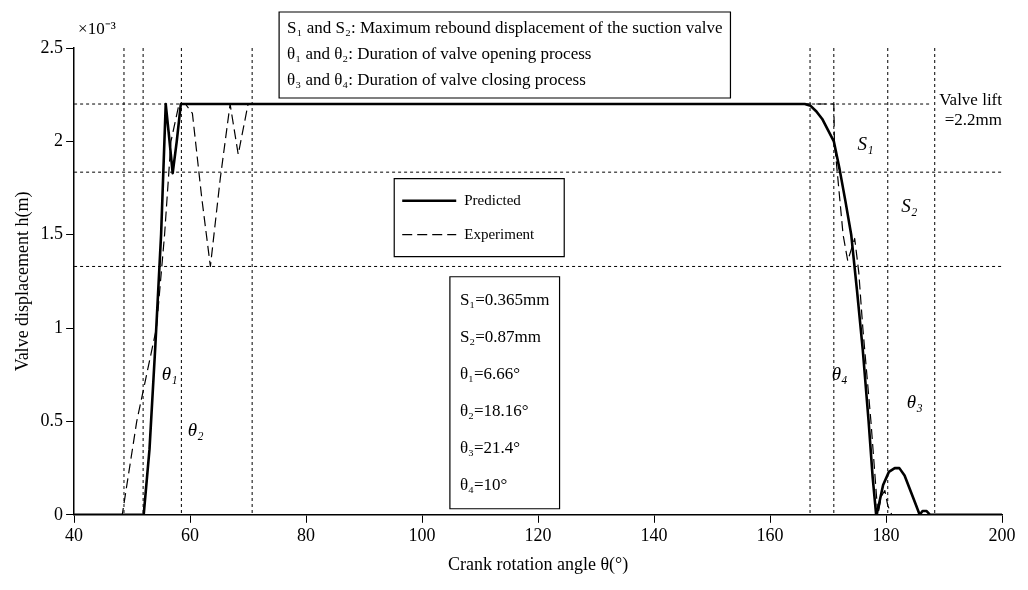 The height and width of the screenshot is (590, 1028). Describe the element at coordinates (538, 535) in the screenshot. I see `x-tick-label: 120` at that location.